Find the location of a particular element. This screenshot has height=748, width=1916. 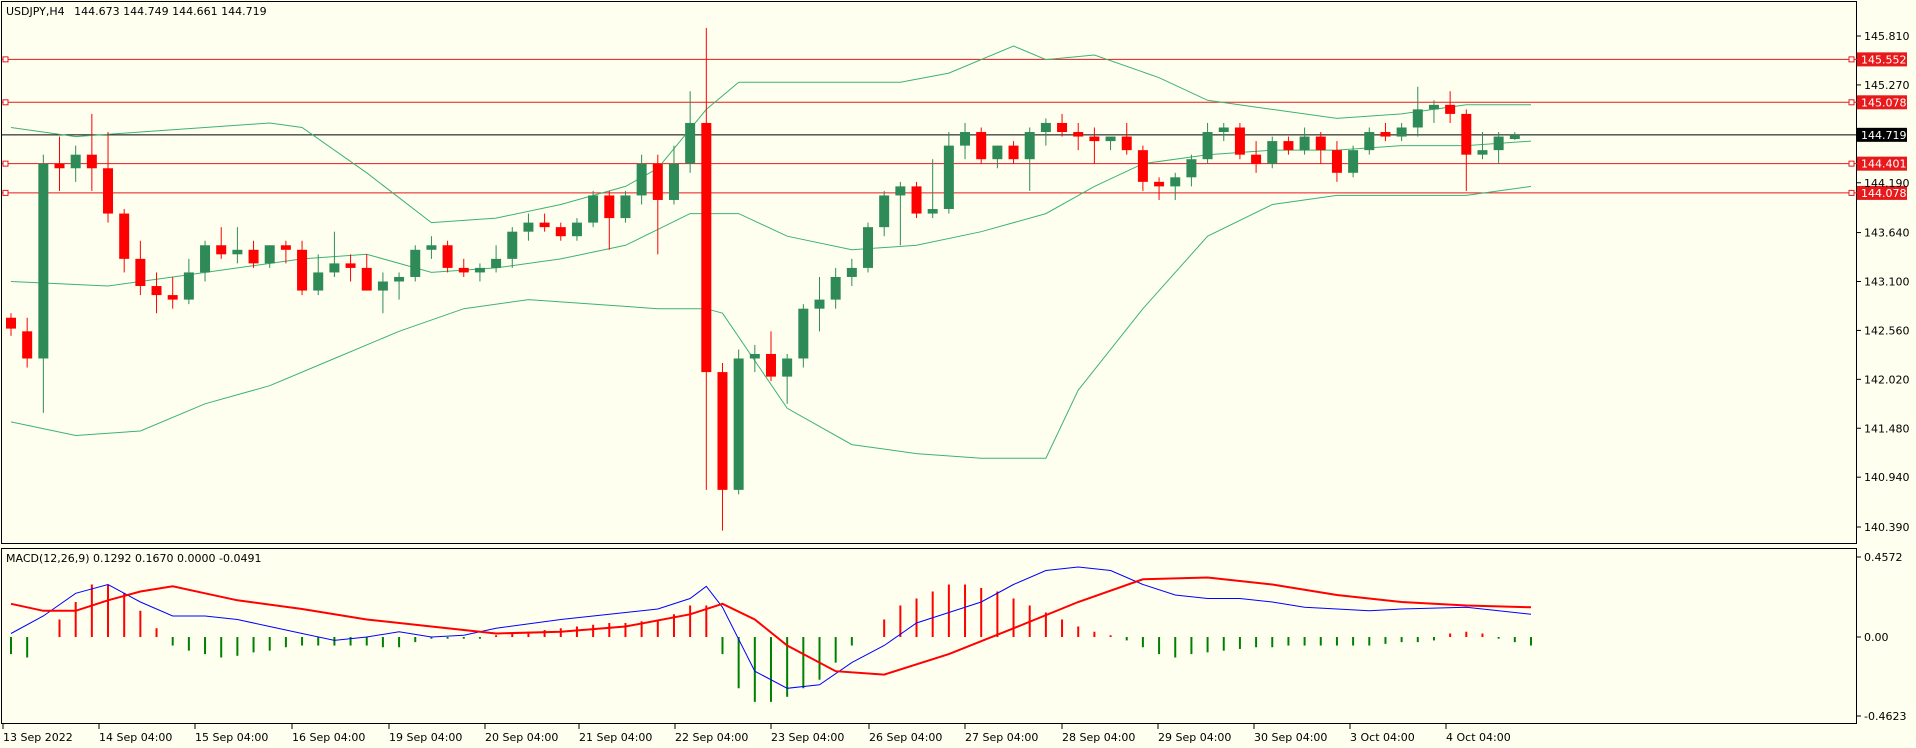

macd-layer is located at coordinates (771, 634).